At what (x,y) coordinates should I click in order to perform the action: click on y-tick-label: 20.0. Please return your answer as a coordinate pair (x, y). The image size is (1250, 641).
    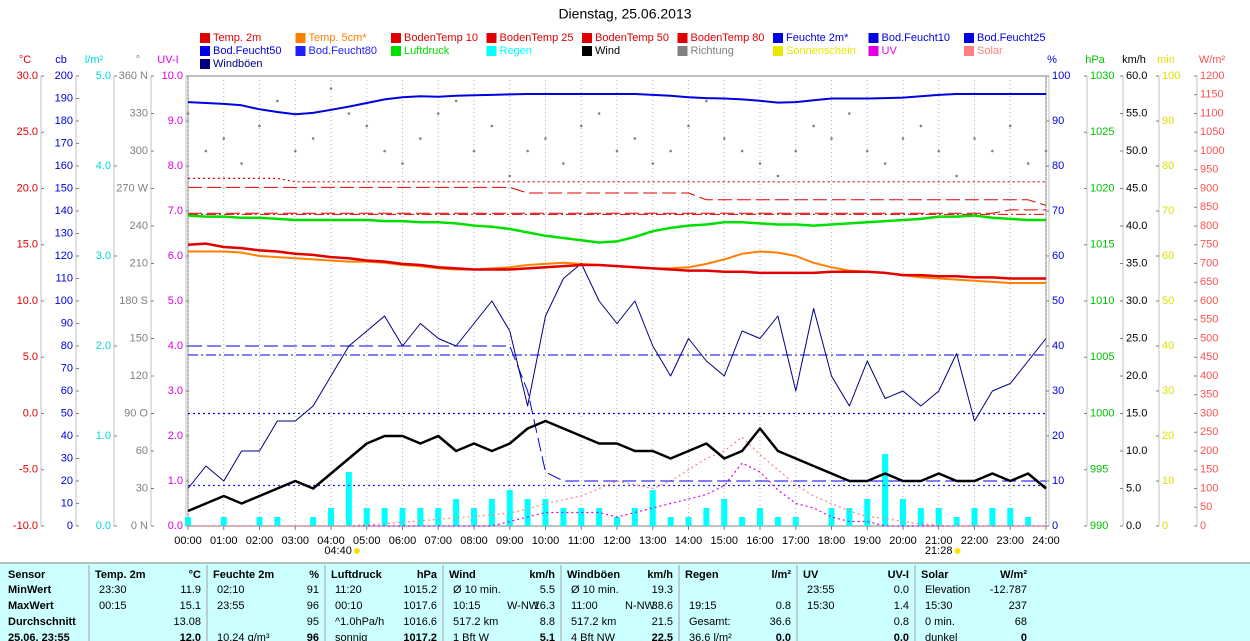
    Looking at the image, I should click on (1136, 376).